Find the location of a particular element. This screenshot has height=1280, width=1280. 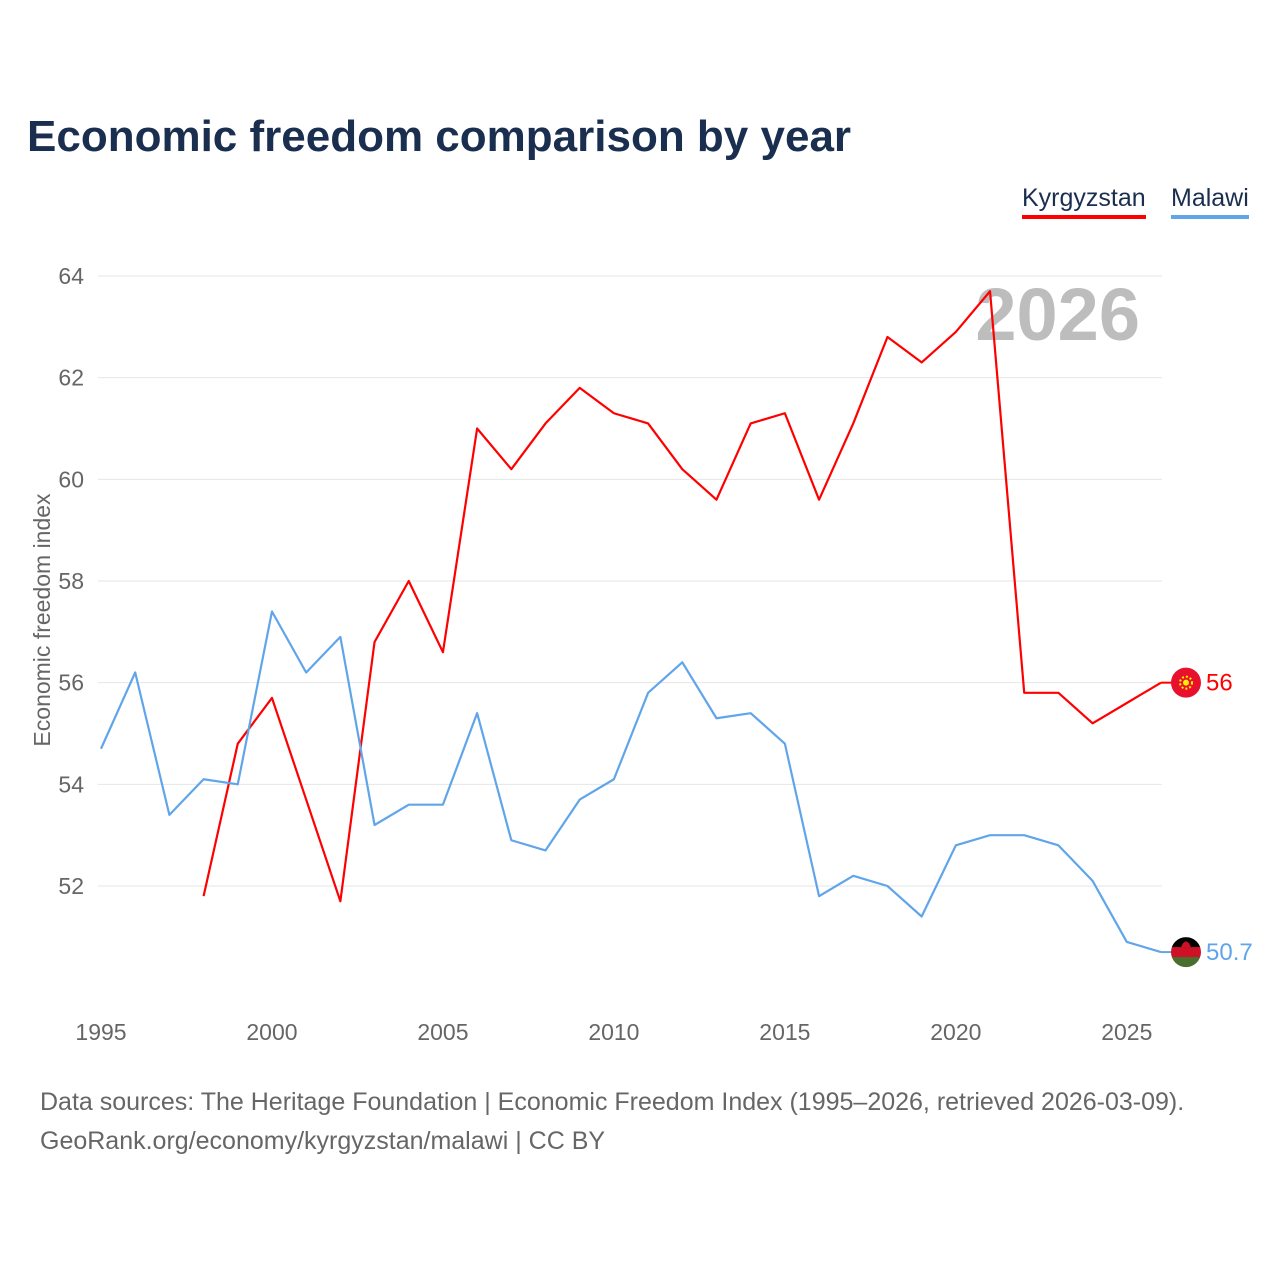

malawi-flag-icon is located at coordinates (1186, 952).